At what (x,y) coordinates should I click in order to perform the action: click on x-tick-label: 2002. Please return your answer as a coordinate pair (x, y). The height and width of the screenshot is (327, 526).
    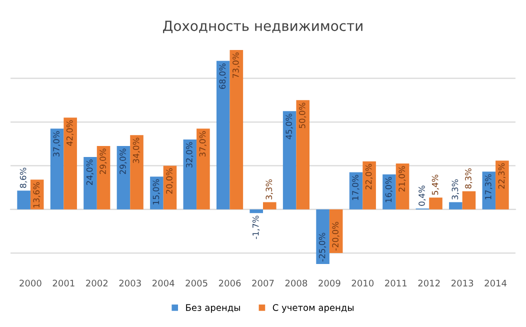
    Looking at the image, I should click on (97, 283).